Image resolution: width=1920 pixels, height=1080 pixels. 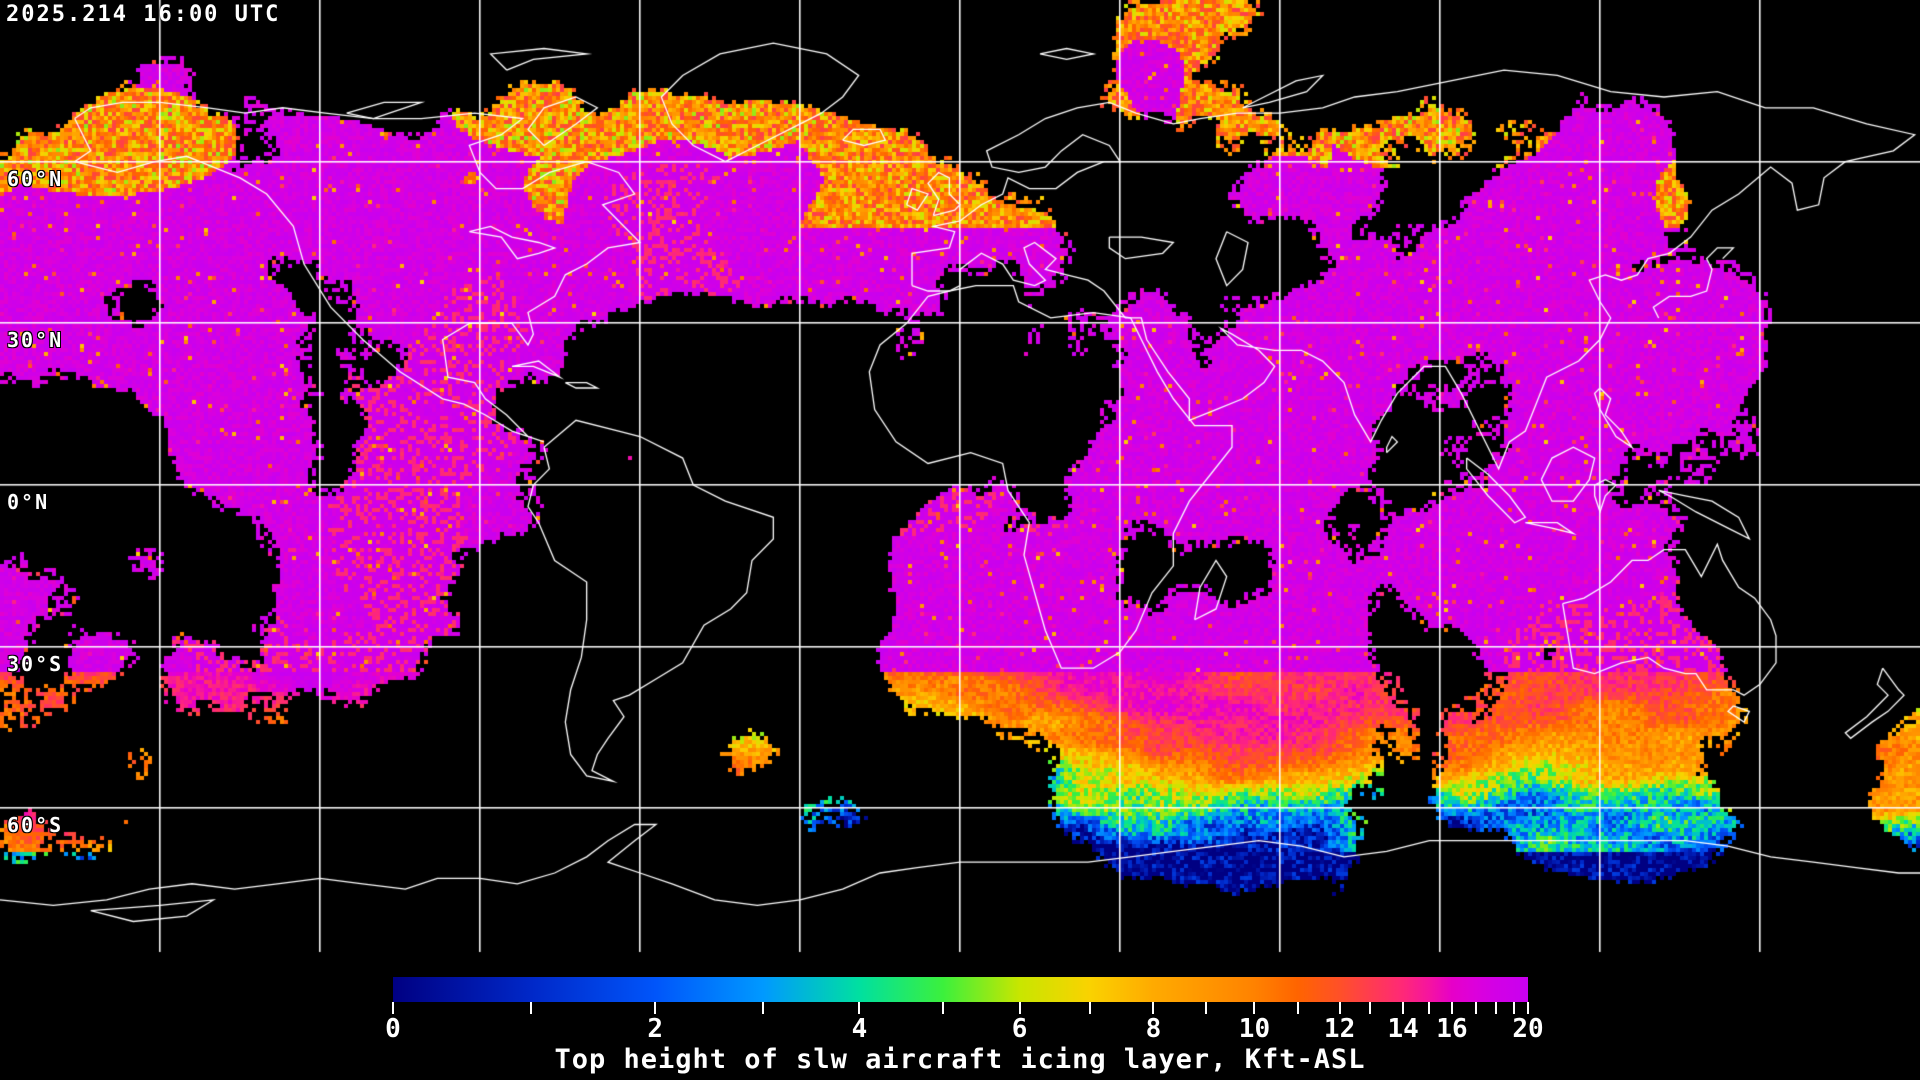 What do you see at coordinates (1452, 1029) in the screenshot?
I see `colorbar-tick-label: 16` at bounding box center [1452, 1029].